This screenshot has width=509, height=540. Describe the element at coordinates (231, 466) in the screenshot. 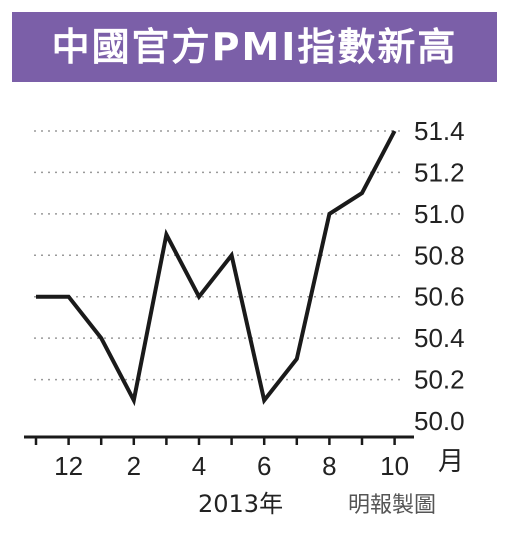

I see `x-axis-tick-labels: 12 2 4 6 8 10` at that location.